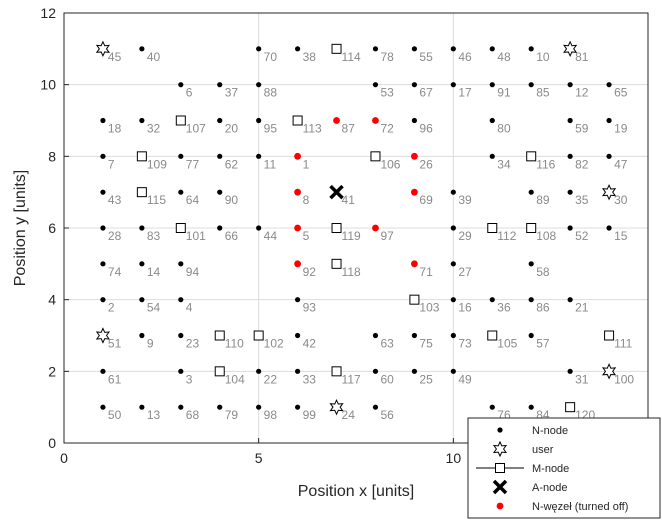 This screenshot has height=522, width=662. Describe the element at coordinates (582, 308) in the screenshot. I see `node-id-label: 21` at that location.